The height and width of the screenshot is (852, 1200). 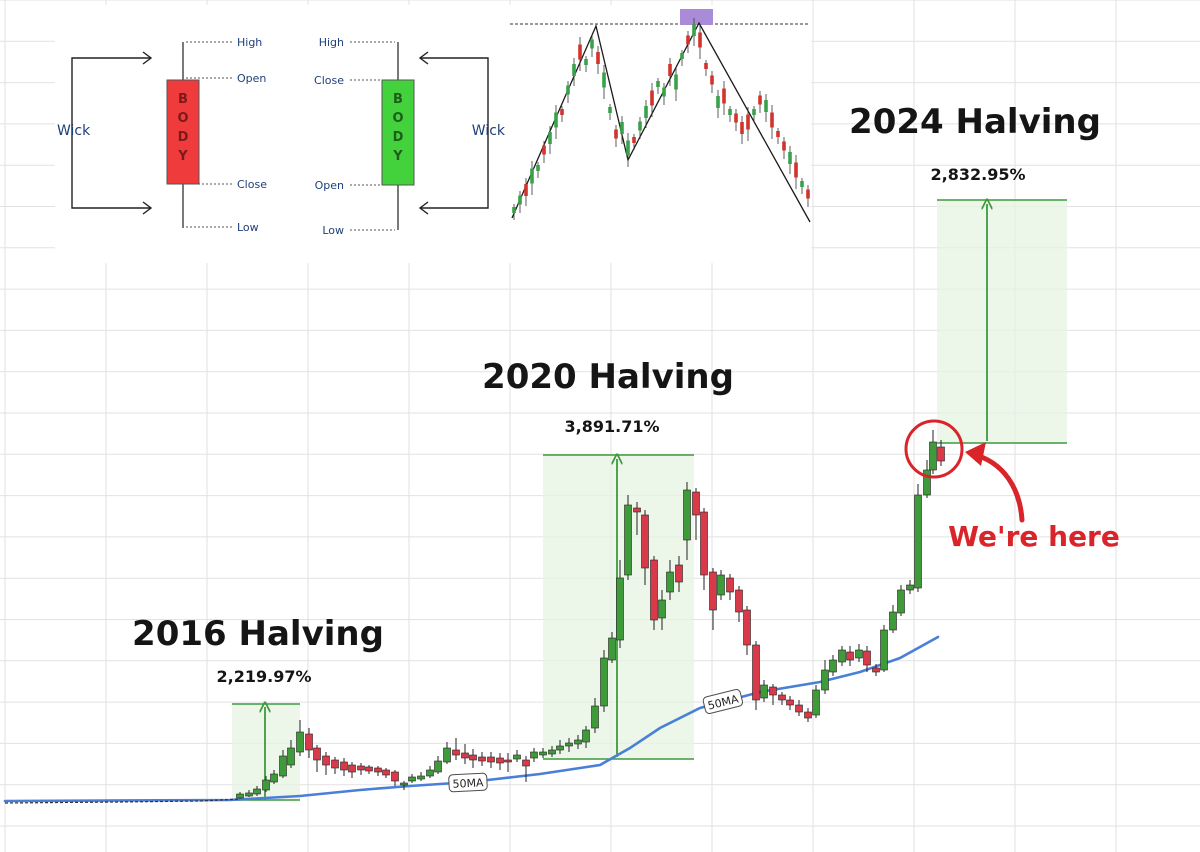 What do you see at coordinates (333, 230) in the screenshot?
I see `anatomy-label-bull: Low` at bounding box center [333, 230].